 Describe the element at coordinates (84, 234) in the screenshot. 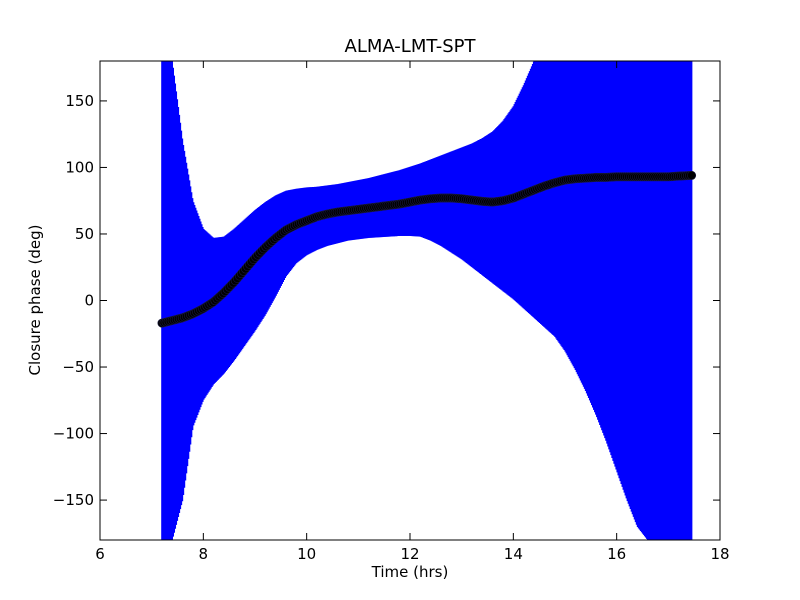

I see `y-tick-label: 50` at that location.